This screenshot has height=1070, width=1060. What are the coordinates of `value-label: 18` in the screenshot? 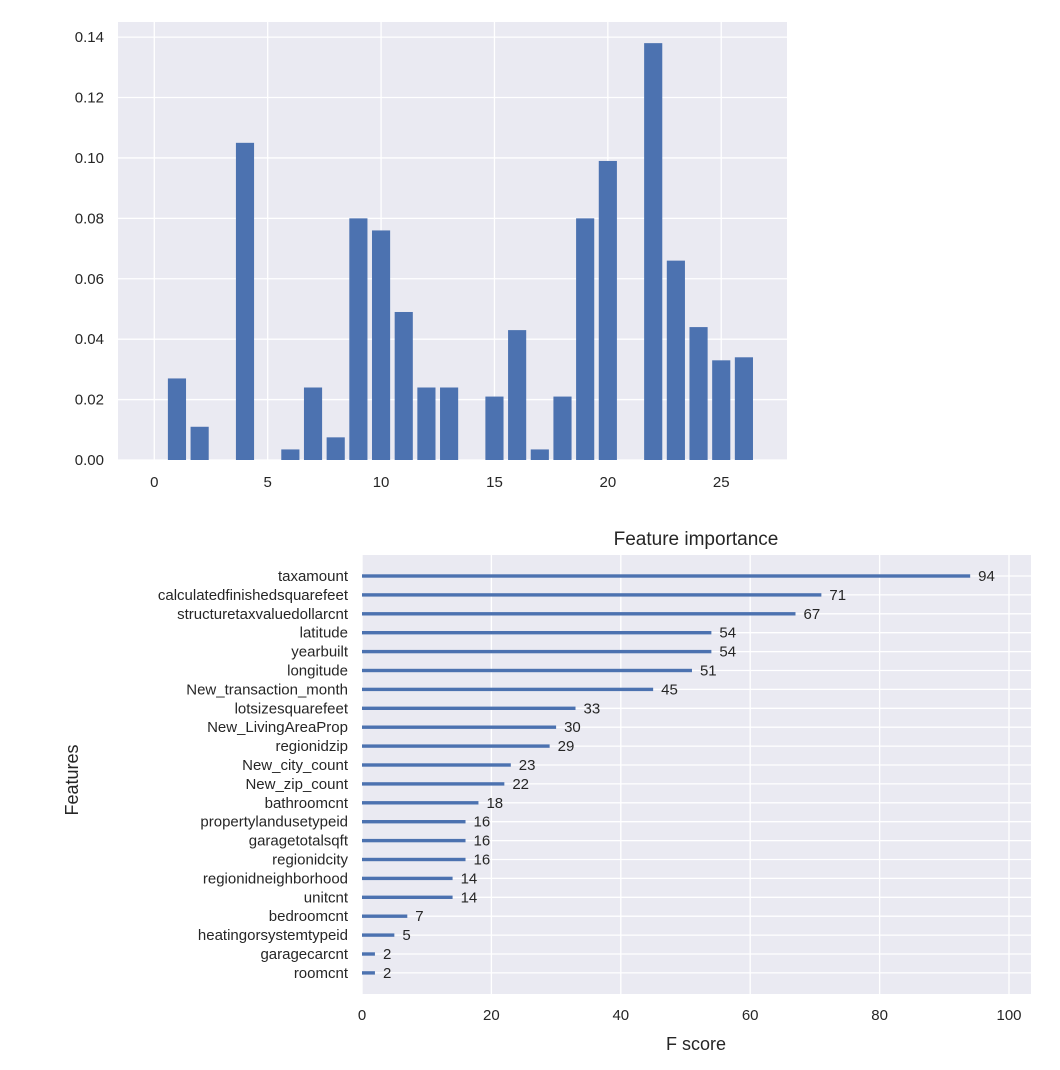 It's located at (494, 803).